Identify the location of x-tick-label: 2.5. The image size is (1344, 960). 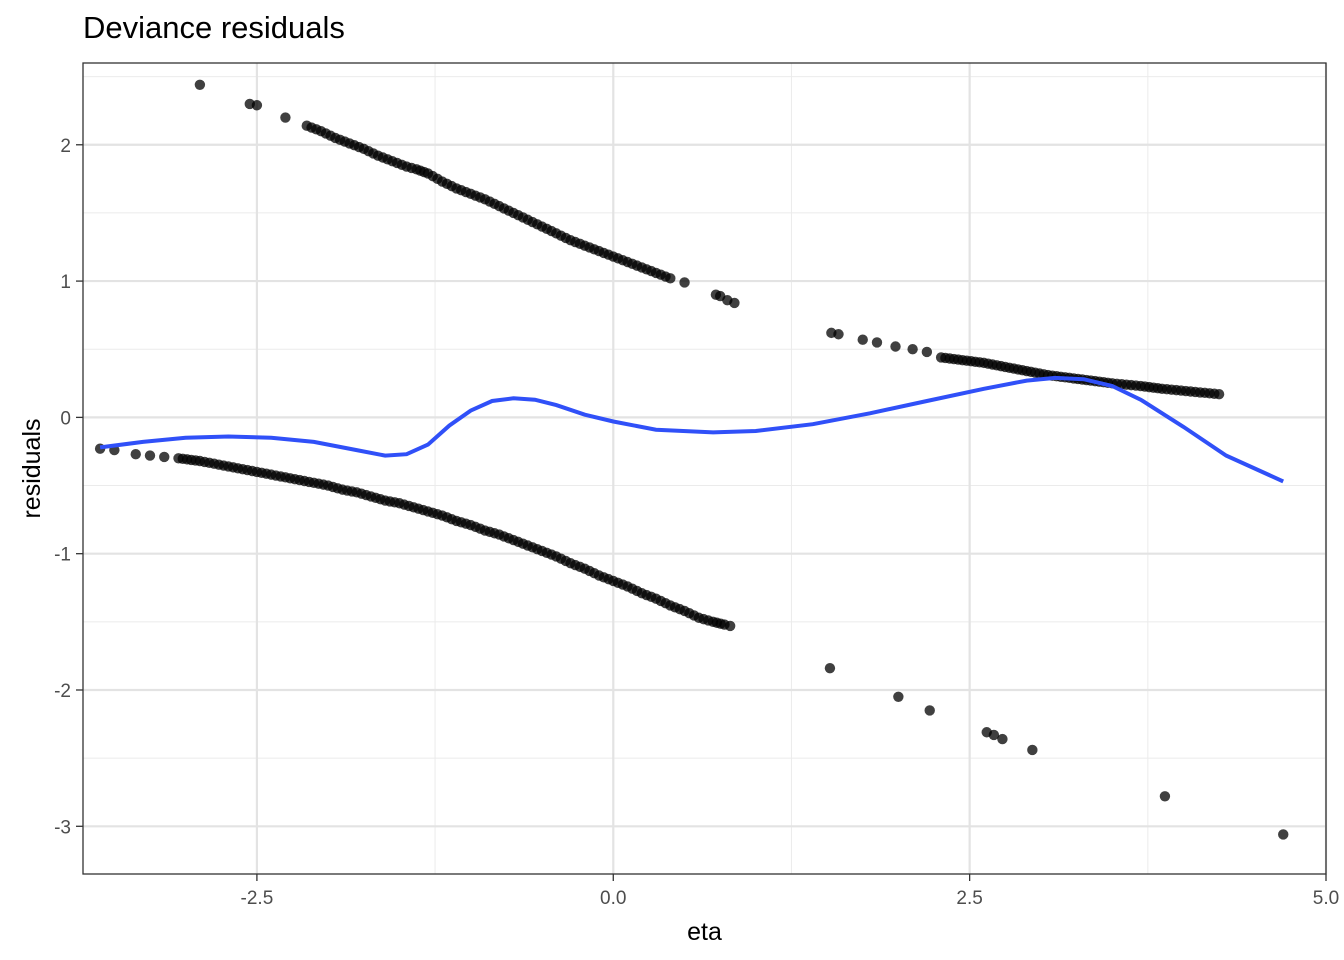
(969, 898).